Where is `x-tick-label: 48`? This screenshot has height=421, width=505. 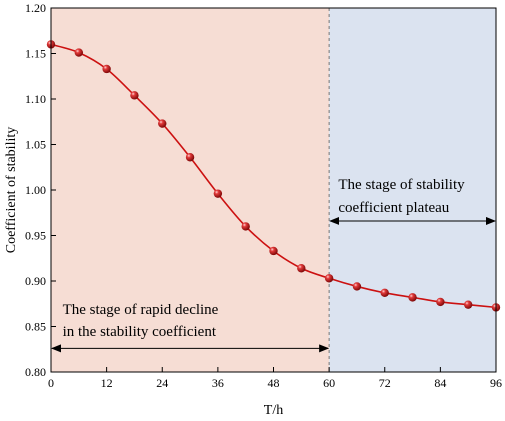
x-tick-label: 48 is located at coordinates (274, 383).